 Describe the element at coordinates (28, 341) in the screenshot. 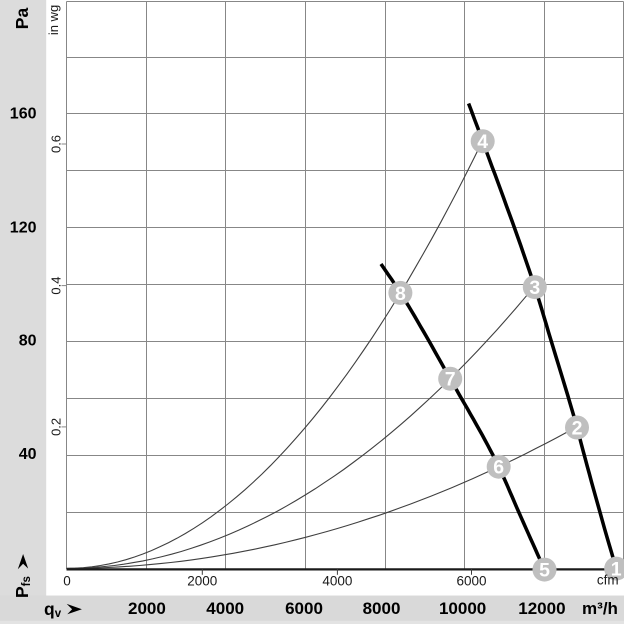

I see `svg-text: 80` at that location.